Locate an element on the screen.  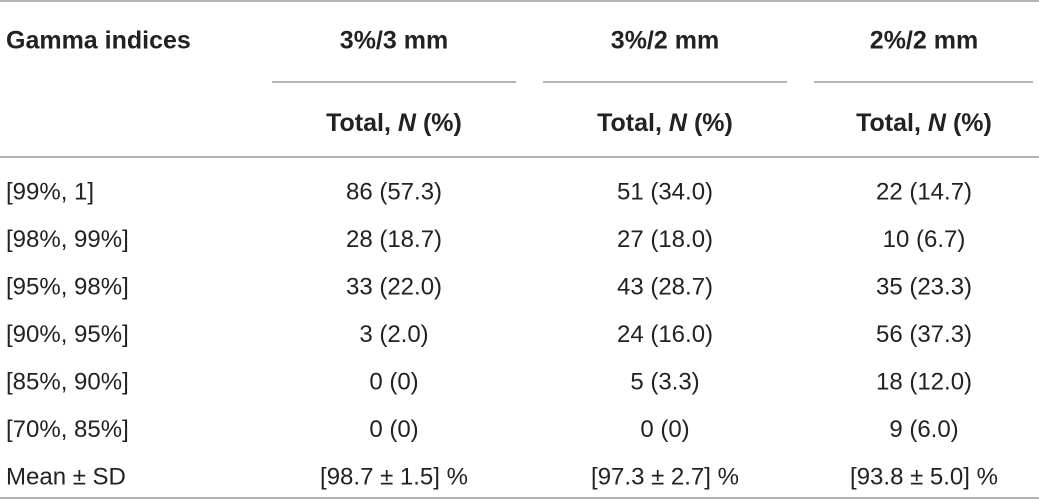
cell: 5 (3.3) is located at coordinates (664, 381).